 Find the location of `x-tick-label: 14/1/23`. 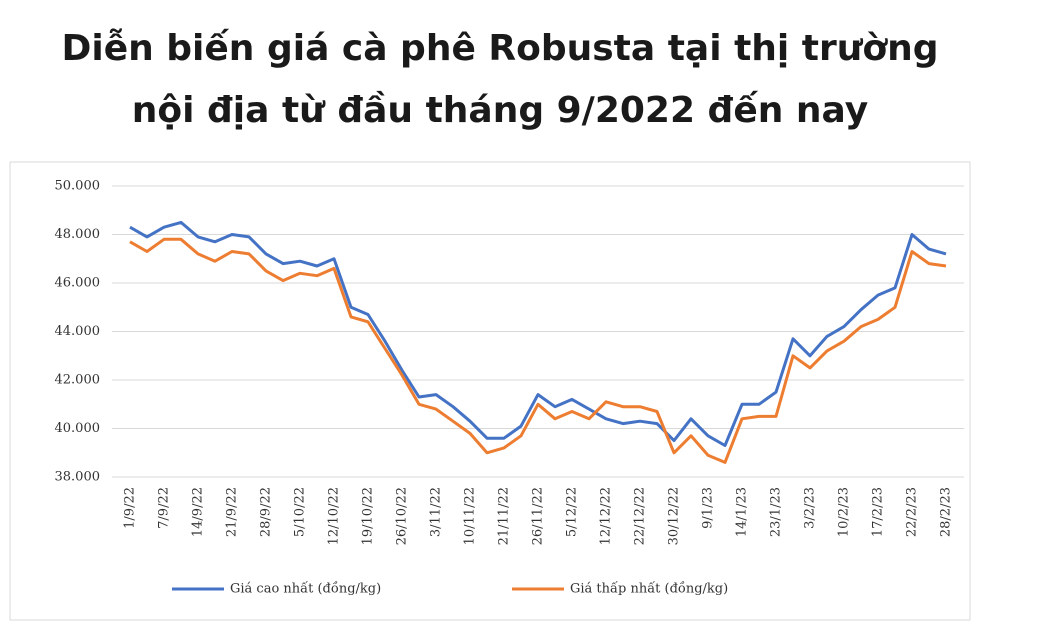

x-tick-label: 14/1/23 is located at coordinates (742, 512).